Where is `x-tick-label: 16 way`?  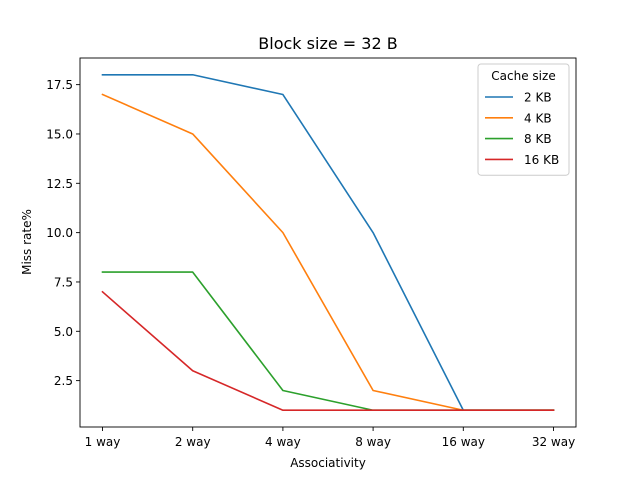 x-tick-label: 16 way is located at coordinates (463, 442).